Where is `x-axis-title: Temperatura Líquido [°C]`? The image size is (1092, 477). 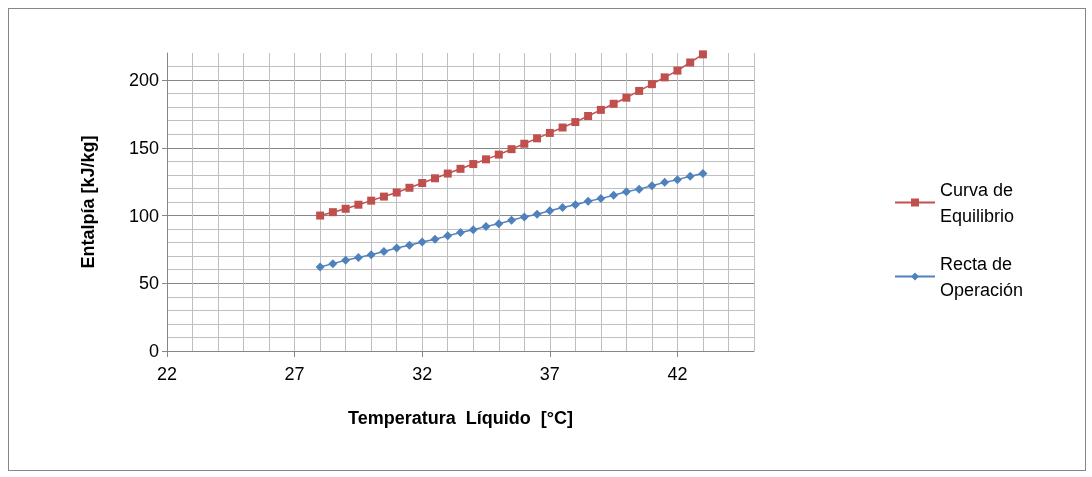
x-axis-title: Temperatura Líquido [°C] is located at coordinates (460, 418).